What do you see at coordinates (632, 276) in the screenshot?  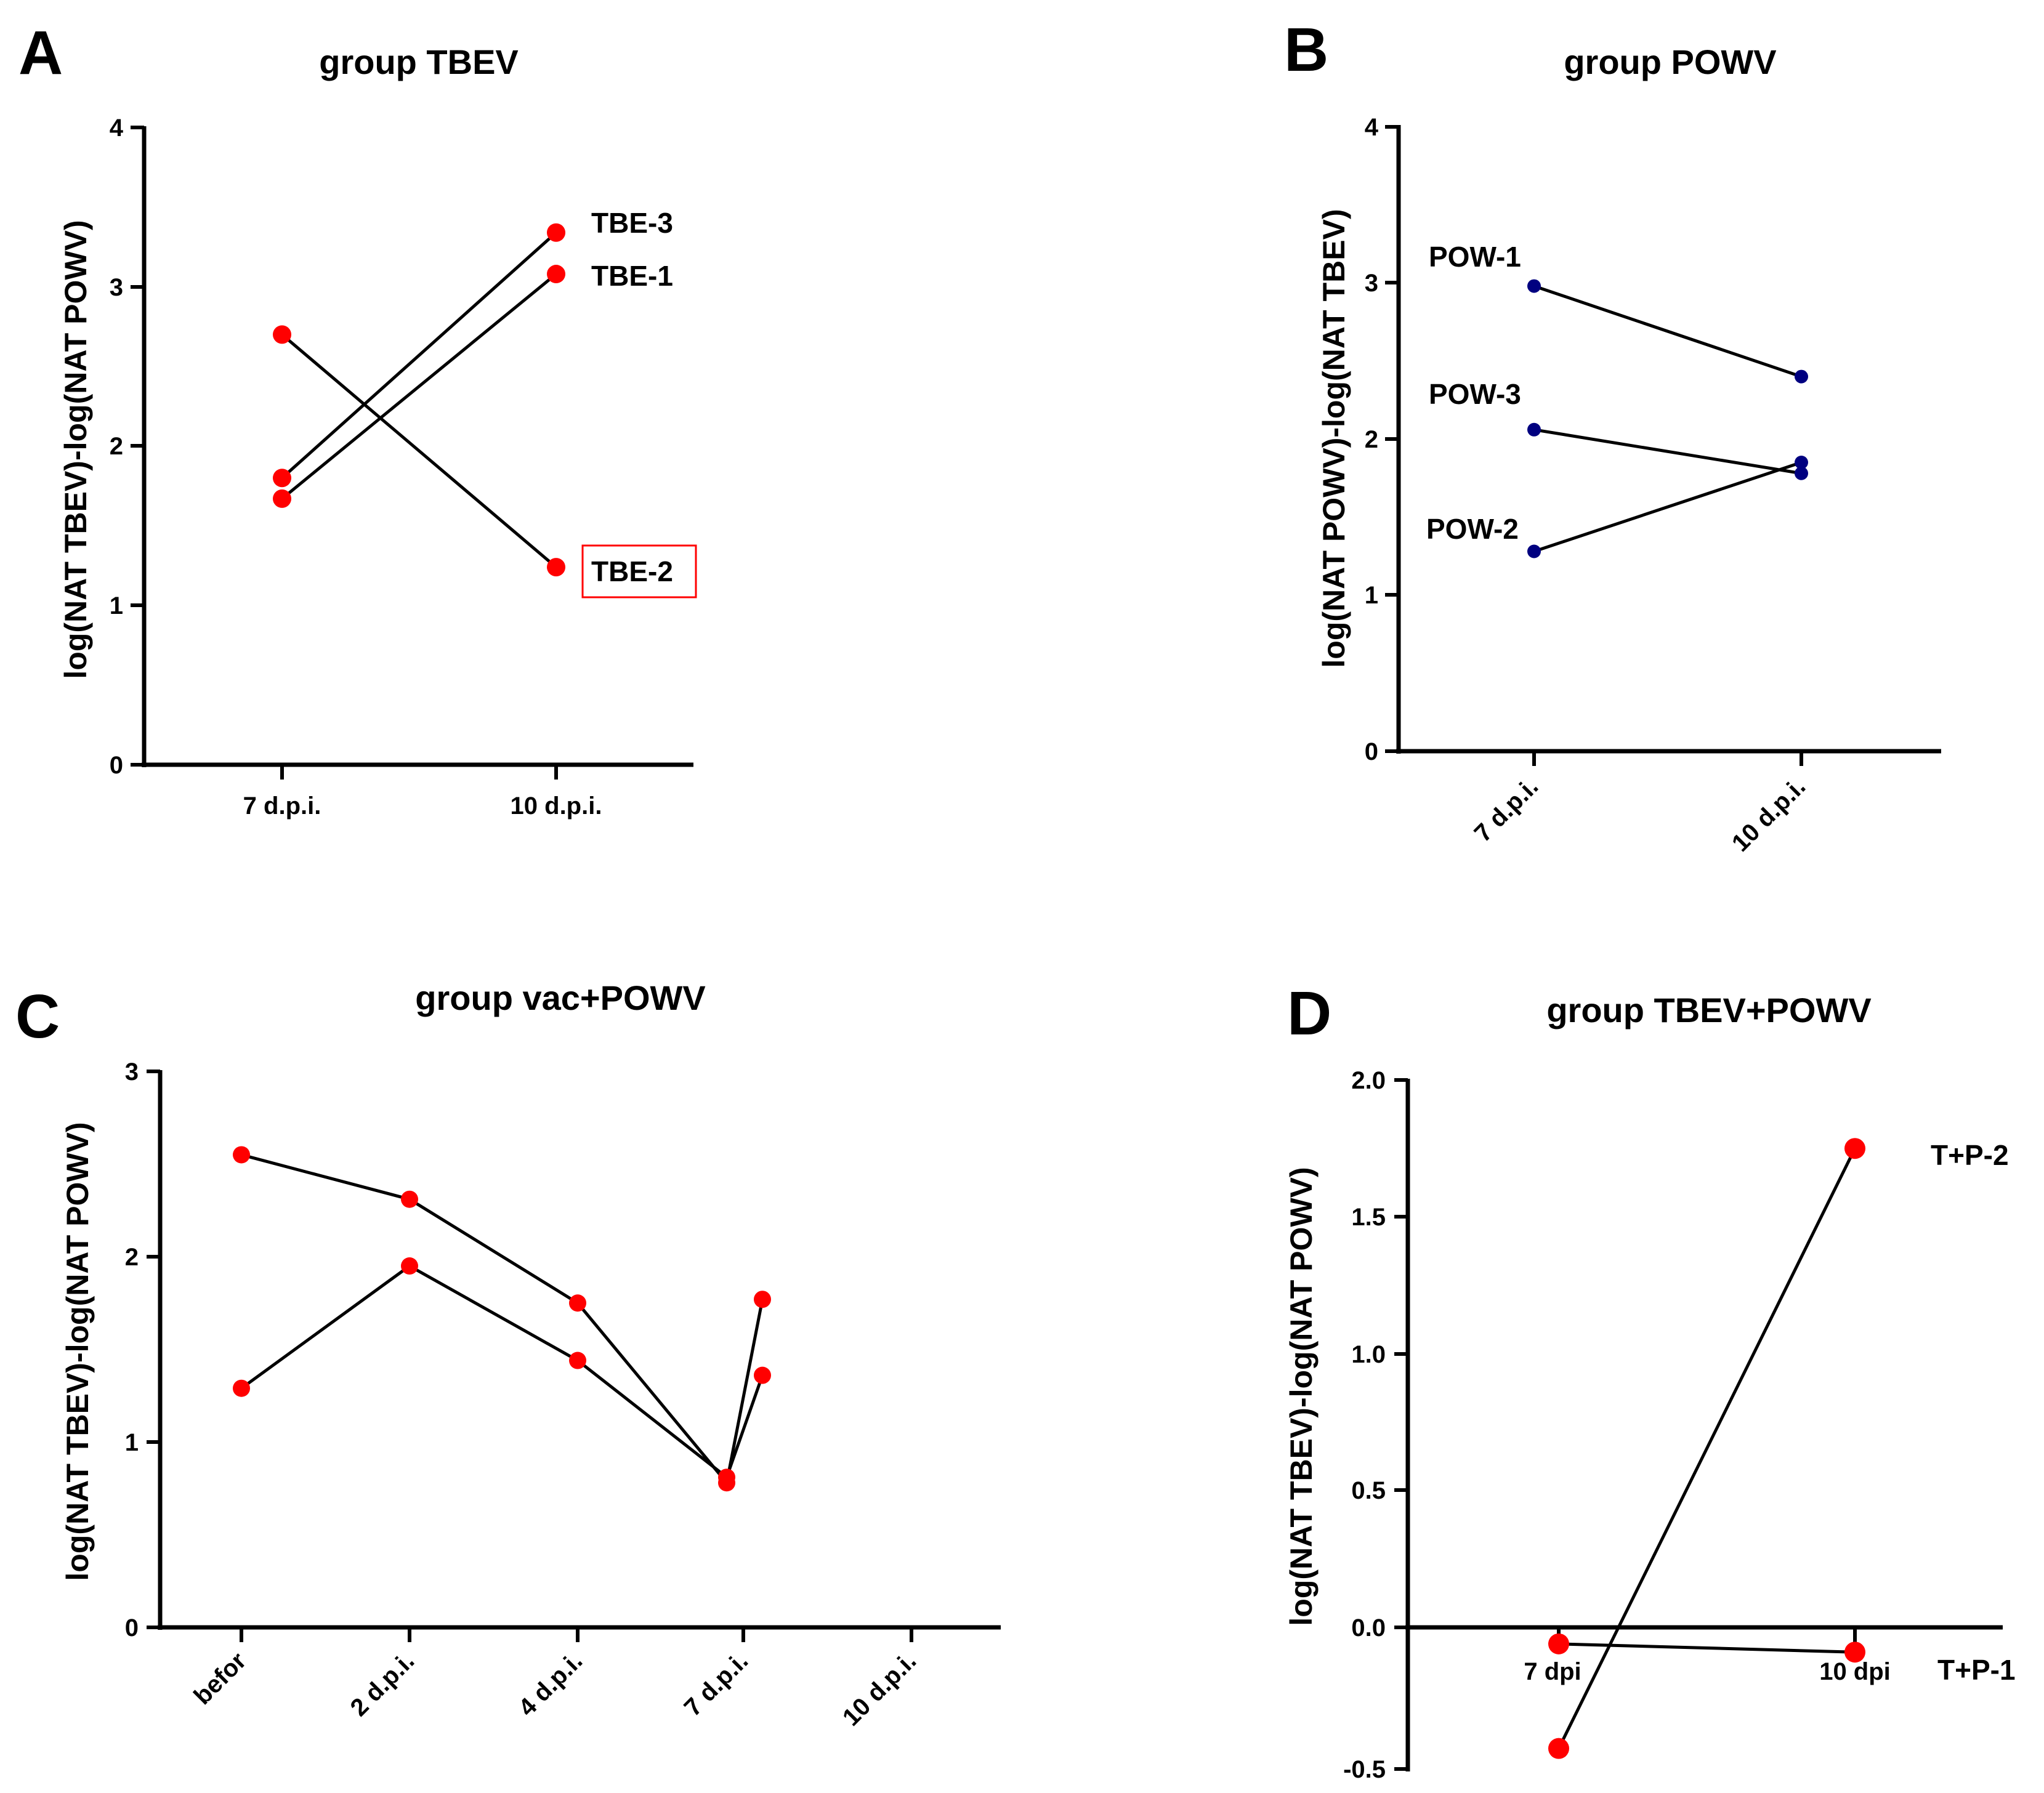 I see `panel-a-label-tbe-1: TBE-1` at bounding box center [632, 276].